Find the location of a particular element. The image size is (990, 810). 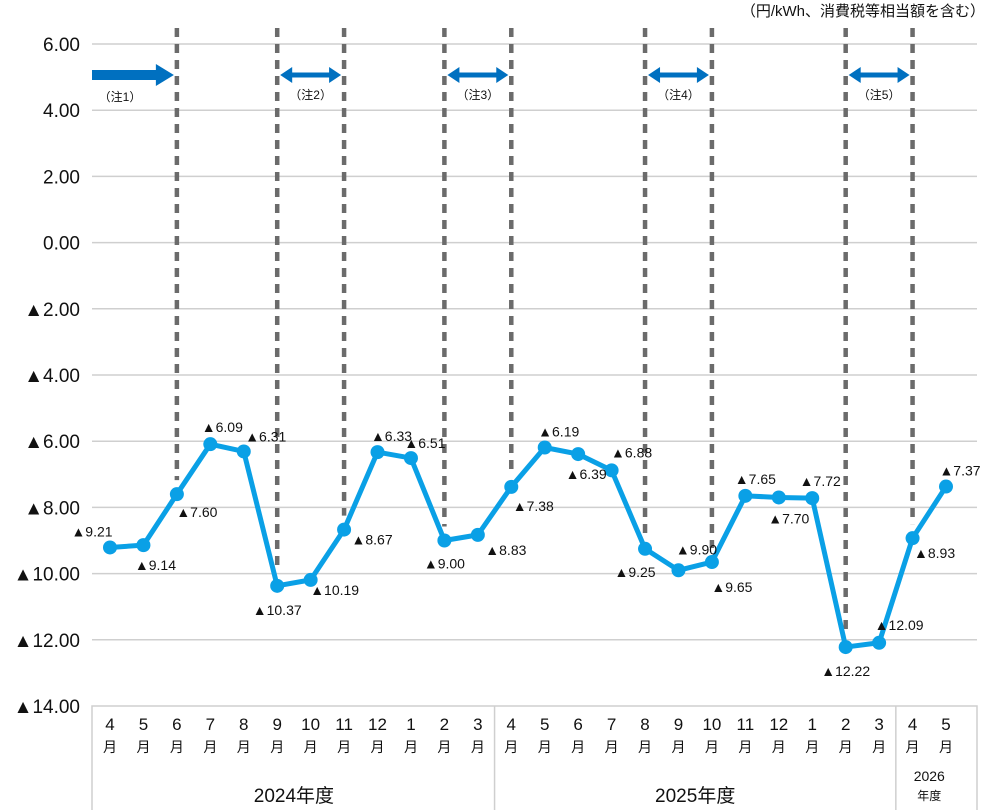

y-tick-label: ▲8.00 is located at coordinates (52, 508).